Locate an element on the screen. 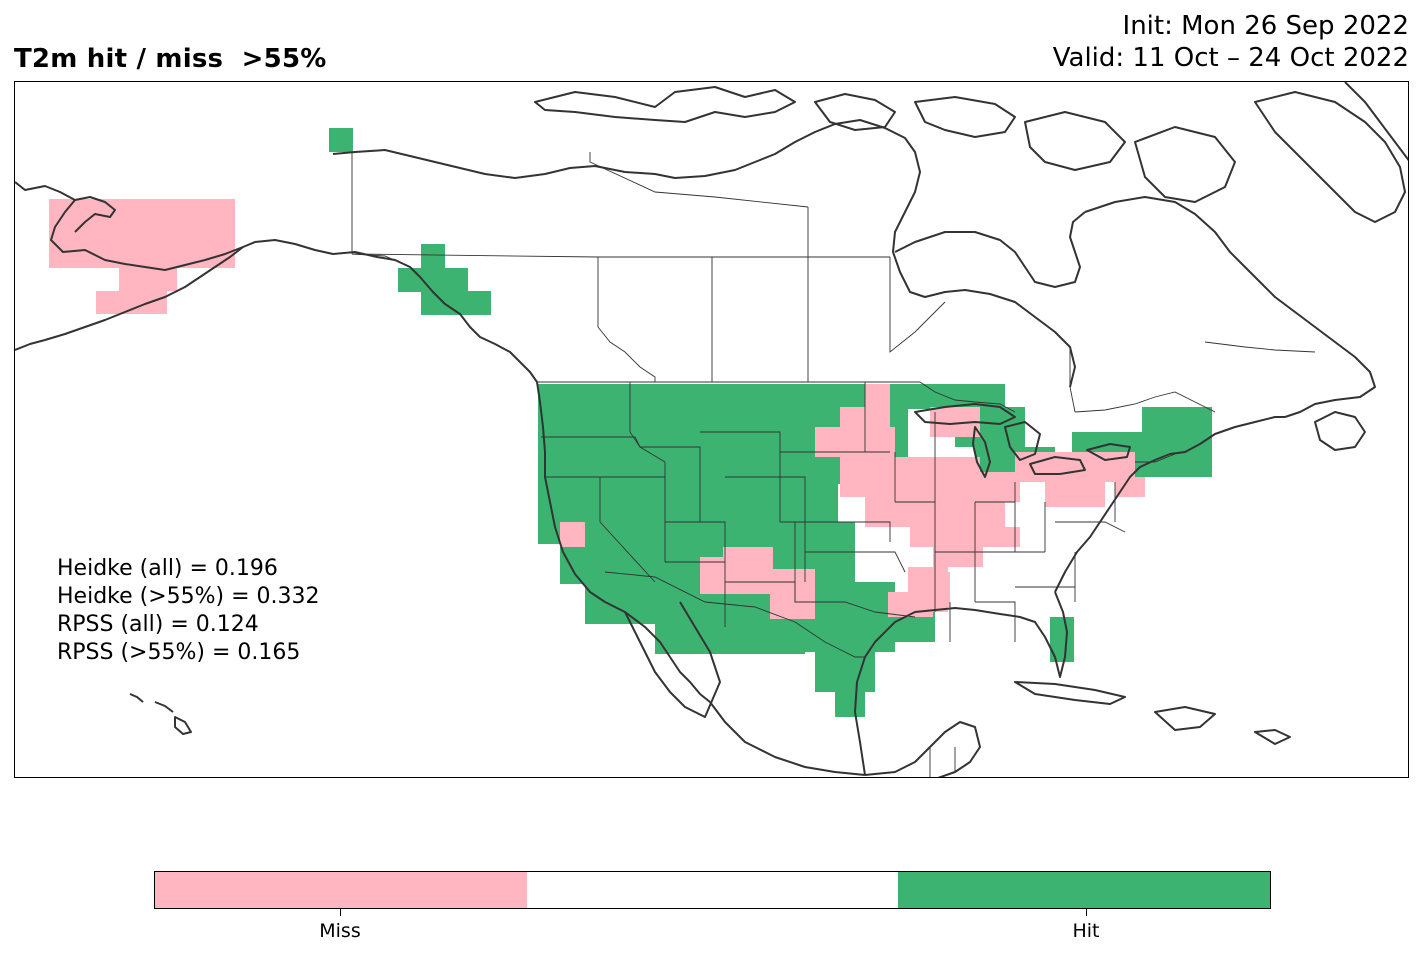 The height and width of the screenshot is (958, 1425). colorbar is located at coordinates (712, 890).